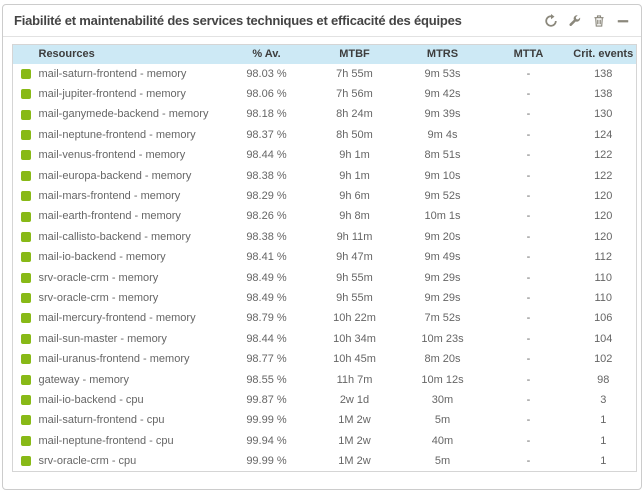 The width and height of the screenshot is (644, 494). What do you see at coordinates (266, 134) in the screenshot?
I see `availability-value: 98.37 %` at bounding box center [266, 134].